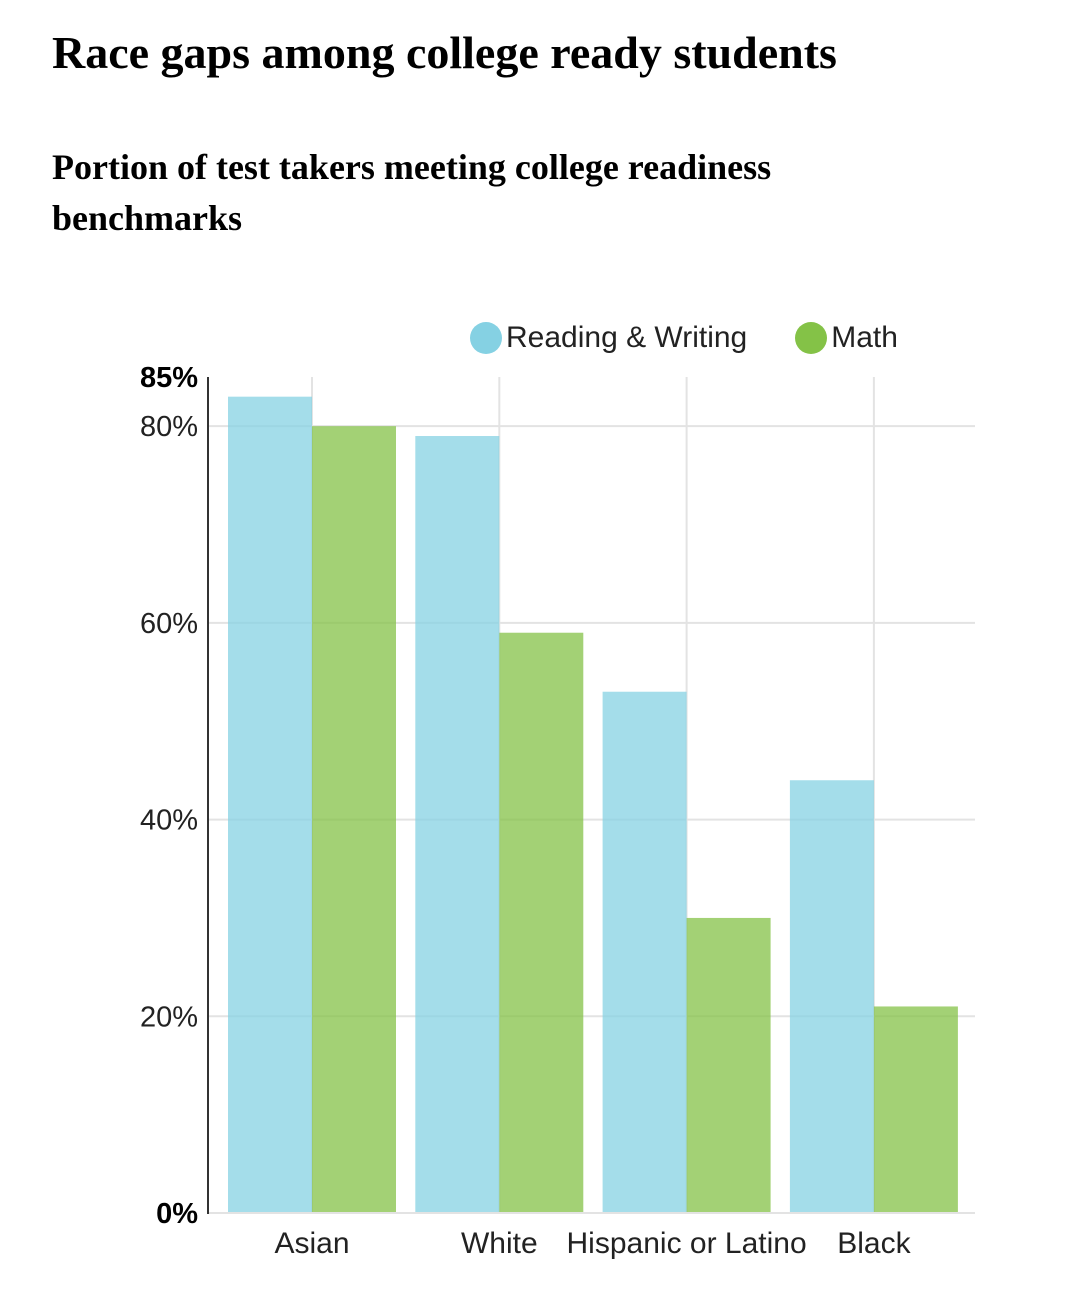  Describe the element at coordinates (169, 1017) in the screenshot. I see `y-tick-label-1: 20%` at that location.